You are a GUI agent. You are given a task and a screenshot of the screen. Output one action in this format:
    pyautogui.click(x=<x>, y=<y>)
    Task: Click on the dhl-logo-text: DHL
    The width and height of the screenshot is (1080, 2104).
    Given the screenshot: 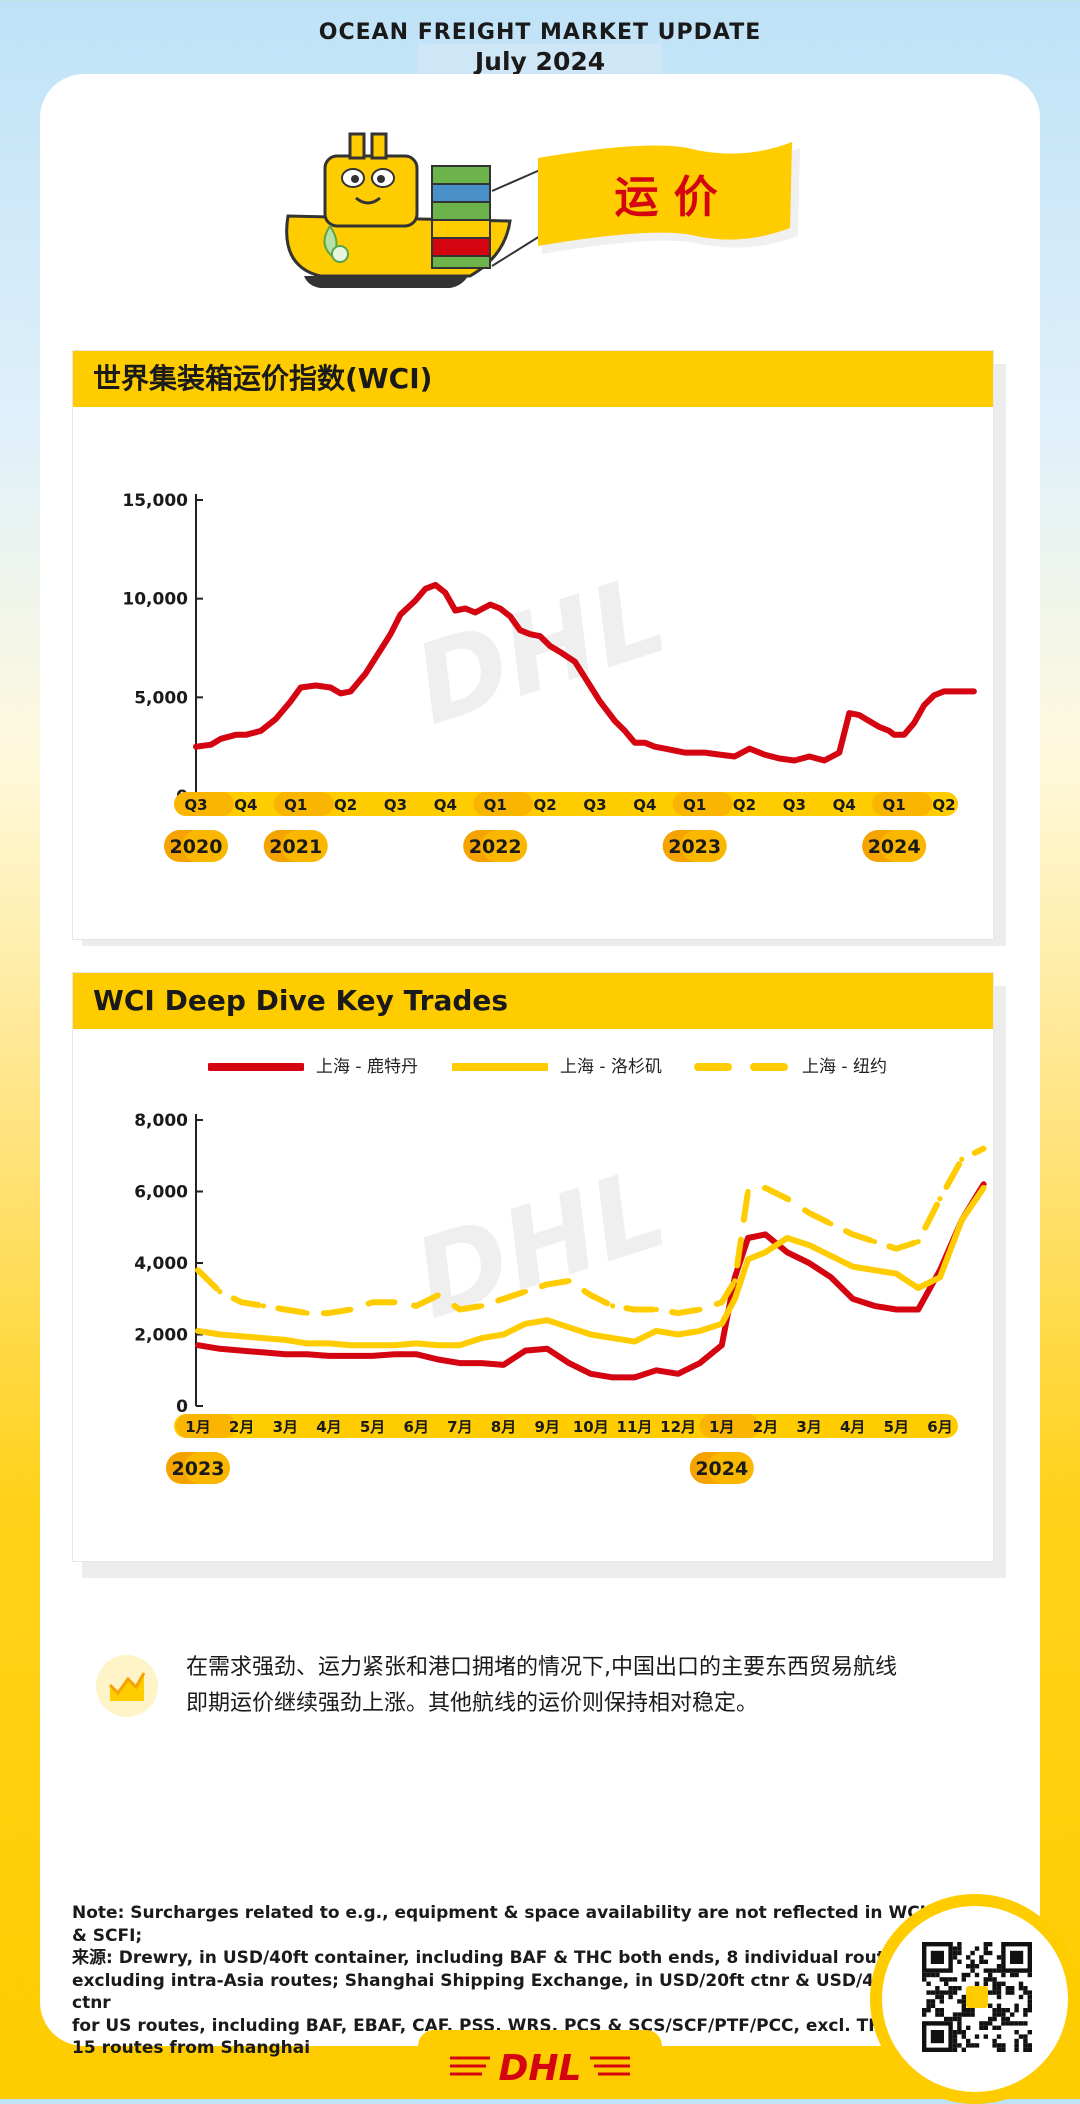 What is the action you would take?
    pyautogui.click(x=540, y=2067)
    